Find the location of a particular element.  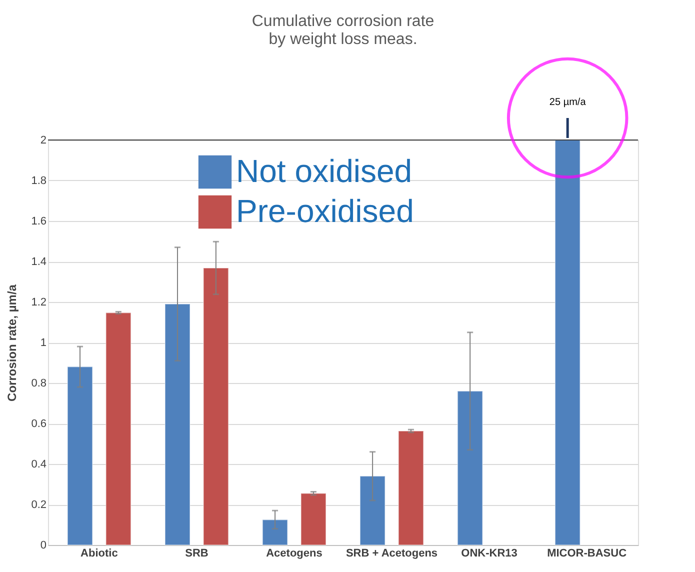

x-tick-label: SRB + Acetogens is located at coordinates (392, 554).